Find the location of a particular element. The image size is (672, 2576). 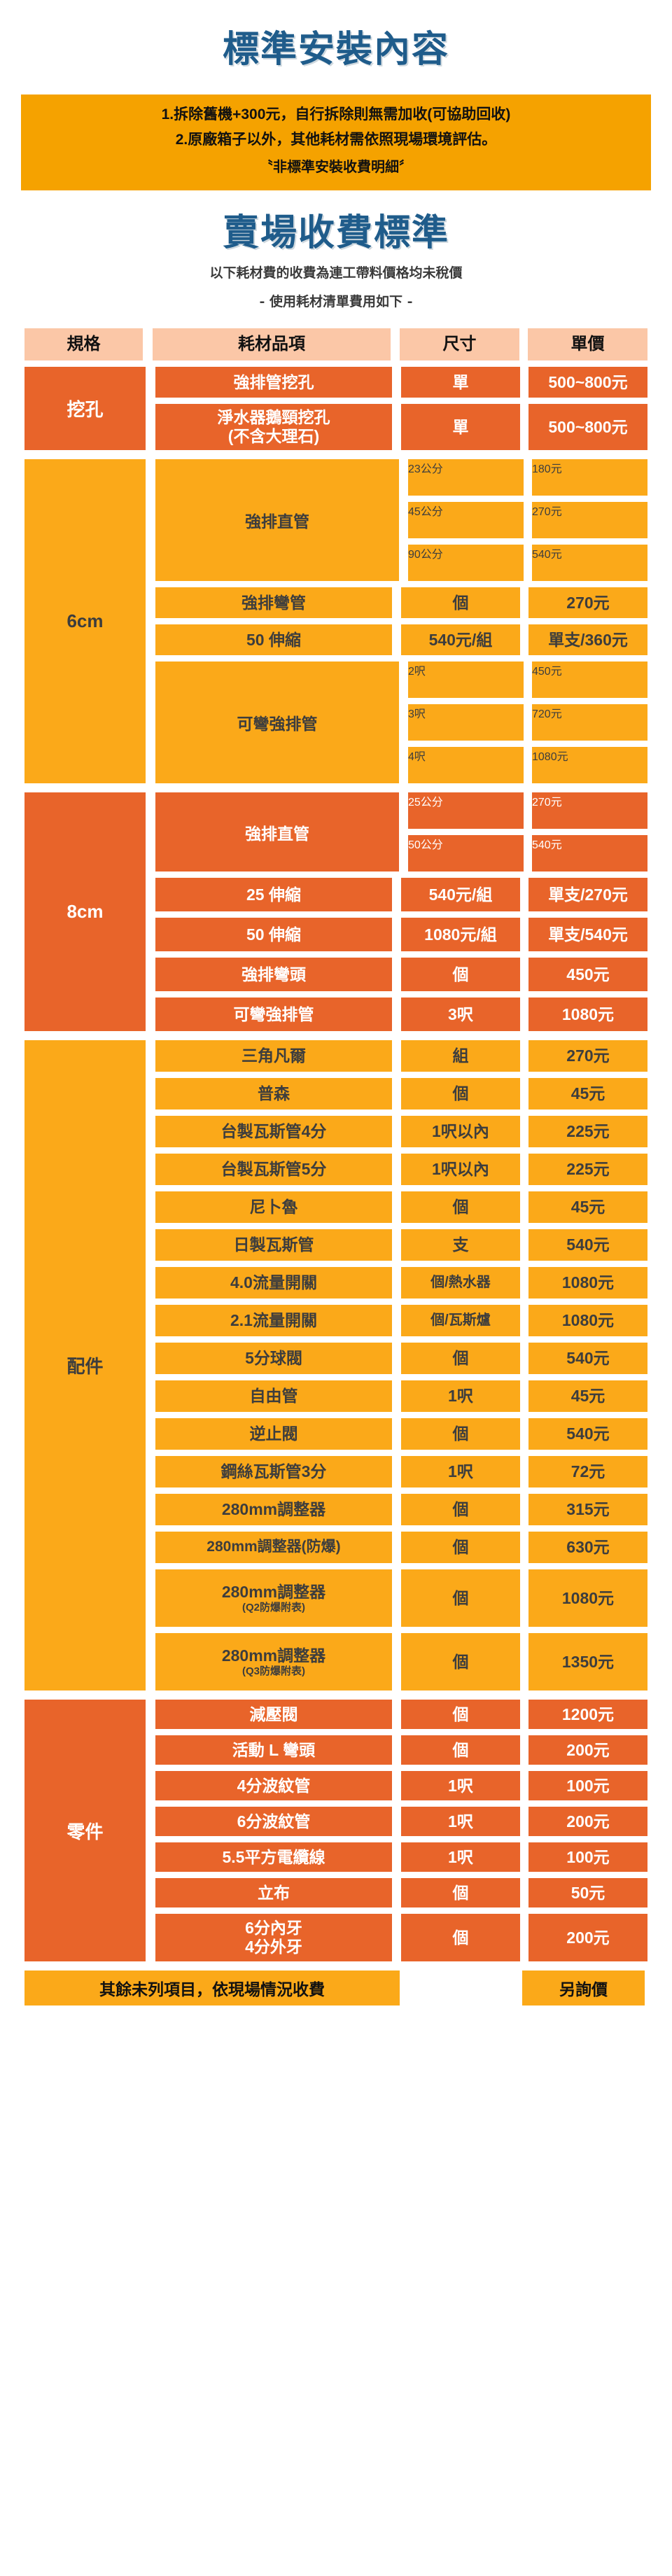

cell-price: 500~800元 is located at coordinates (588, 382).